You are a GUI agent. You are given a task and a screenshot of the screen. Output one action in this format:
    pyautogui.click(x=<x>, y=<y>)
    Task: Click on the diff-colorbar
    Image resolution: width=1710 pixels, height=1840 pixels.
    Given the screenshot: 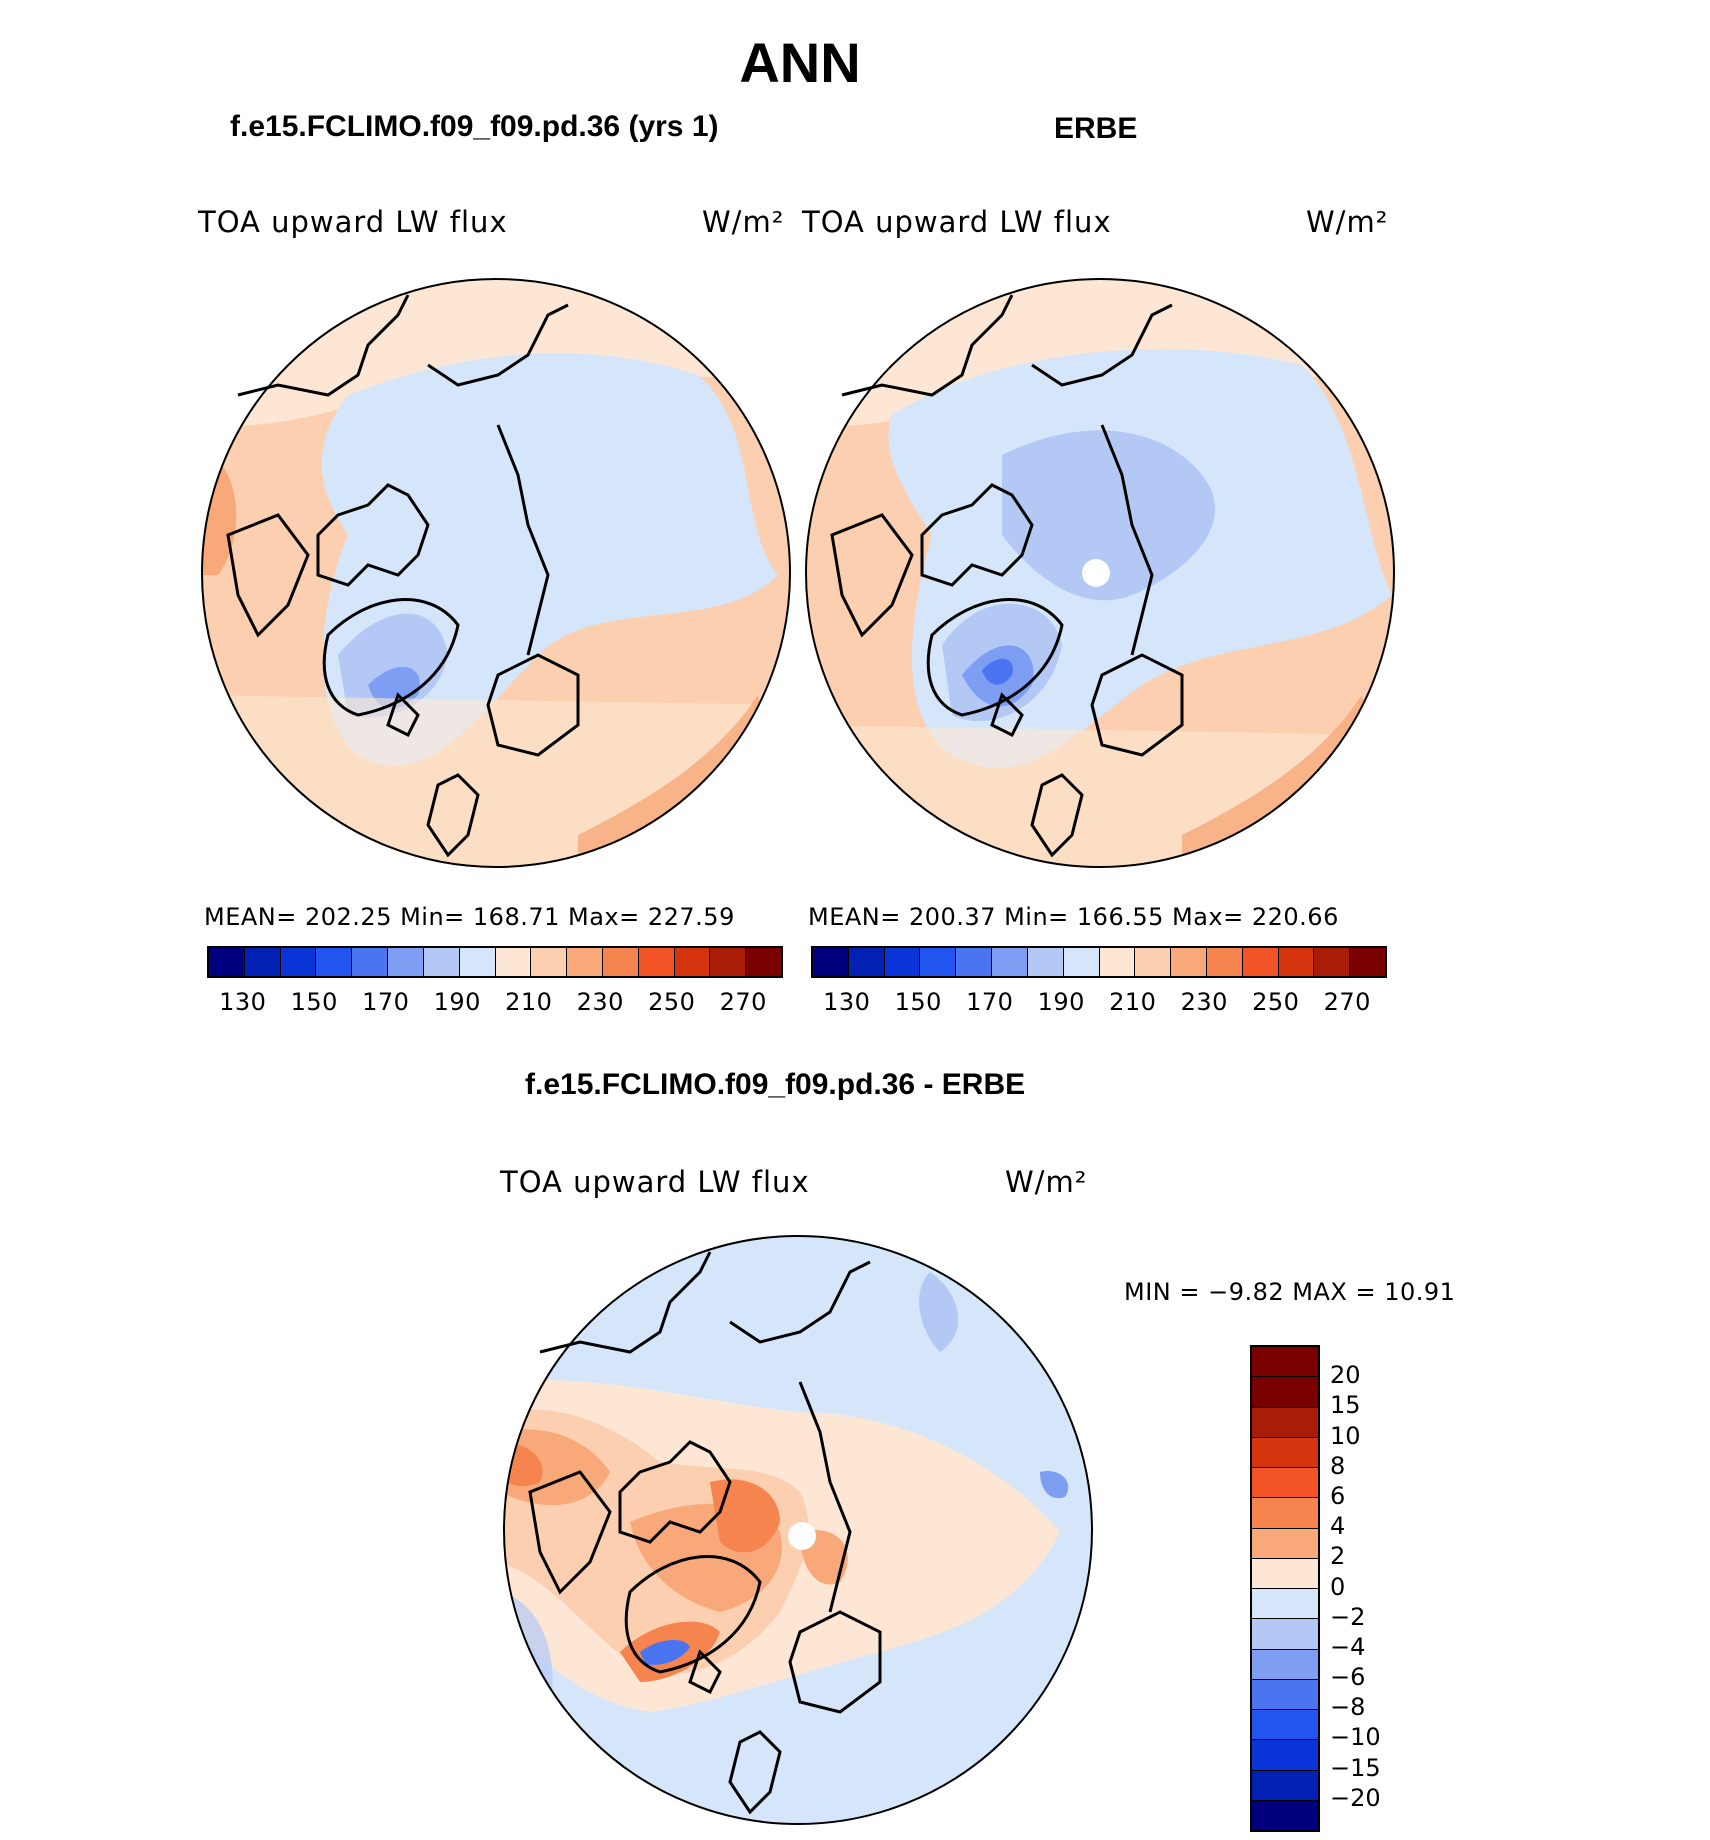 What is the action you would take?
    pyautogui.click(x=1285, y=1588)
    